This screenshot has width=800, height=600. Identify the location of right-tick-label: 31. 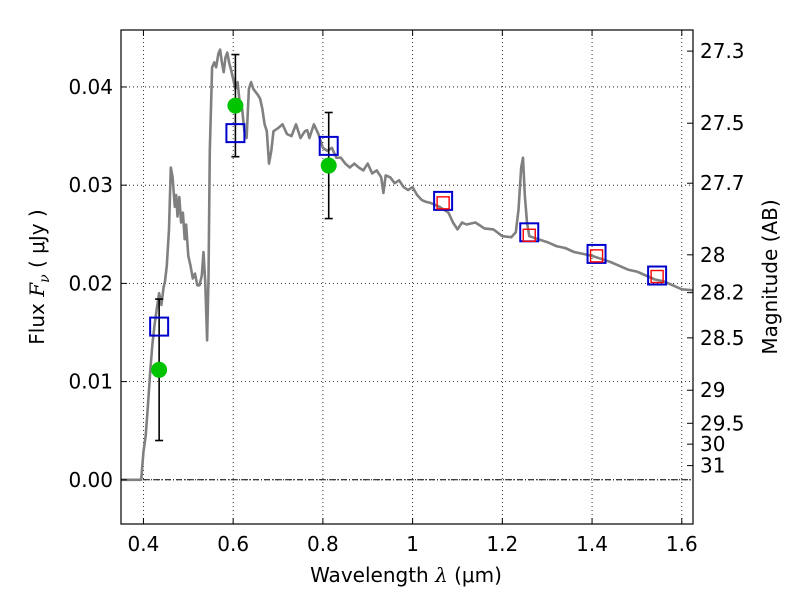
(712, 466).